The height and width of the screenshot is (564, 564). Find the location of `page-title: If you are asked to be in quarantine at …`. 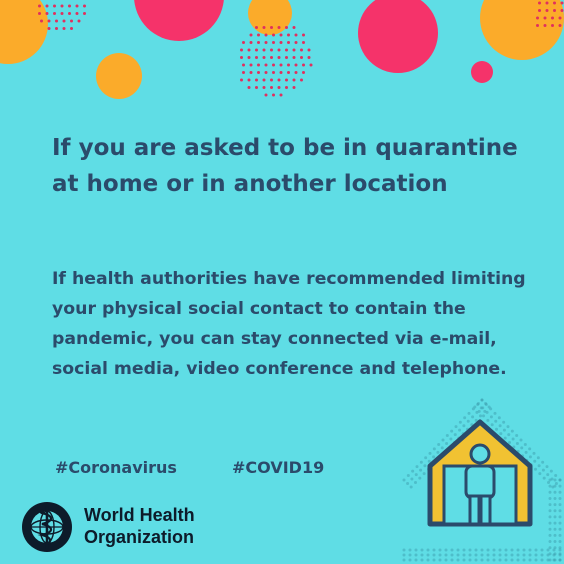

page-title: If you are asked to be in quarantine at … is located at coordinates (285, 166).